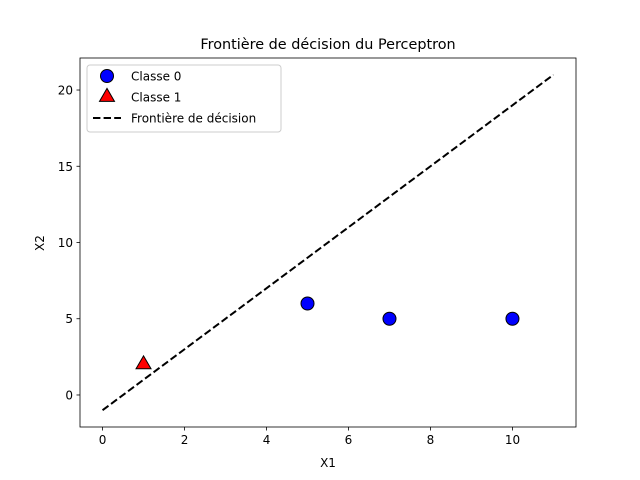  I want to click on x-tick-label: 10, so click(512, 440).